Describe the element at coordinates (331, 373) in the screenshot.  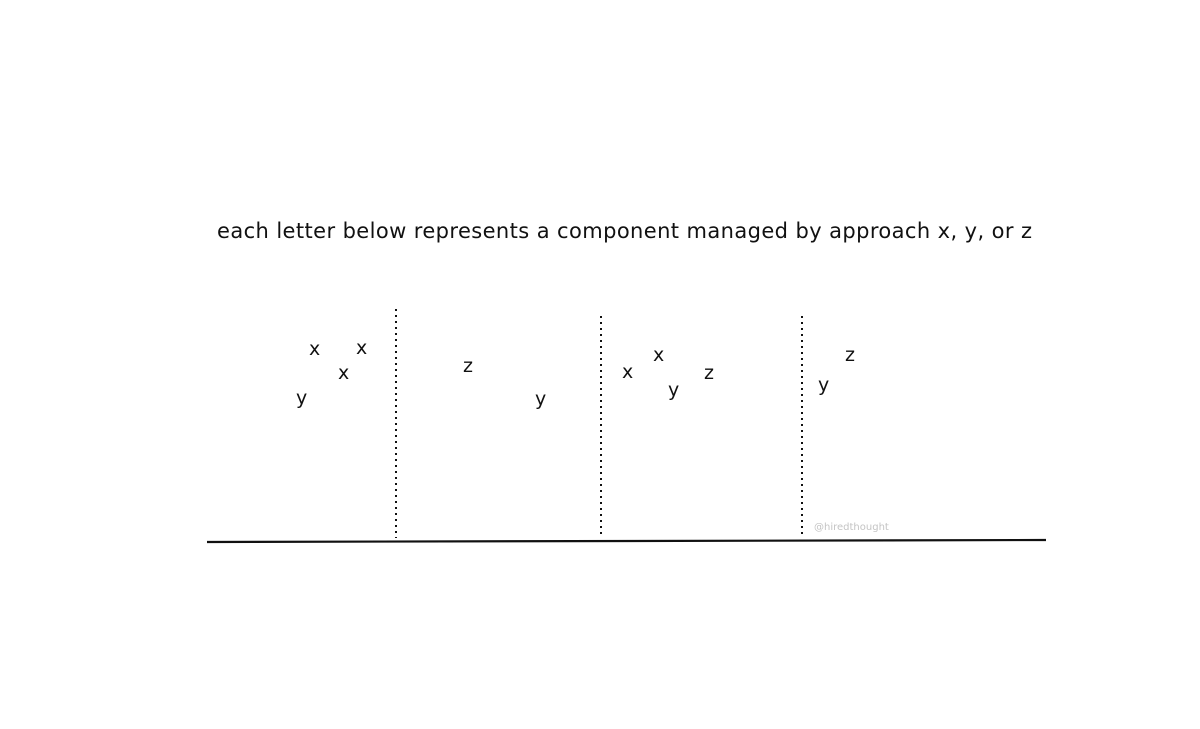
I see `group-1: x x x y` at that location.